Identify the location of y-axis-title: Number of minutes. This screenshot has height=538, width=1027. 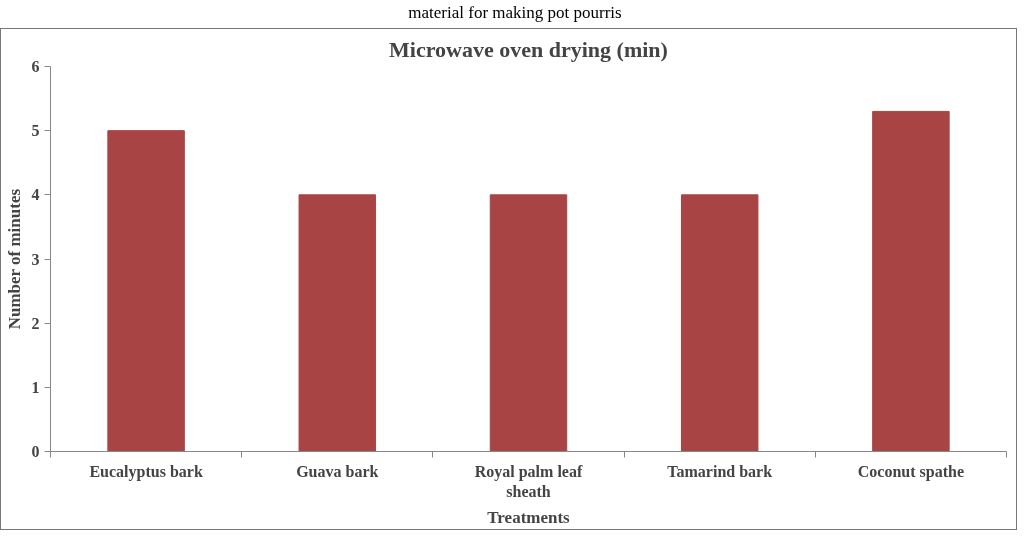
(14, 259).